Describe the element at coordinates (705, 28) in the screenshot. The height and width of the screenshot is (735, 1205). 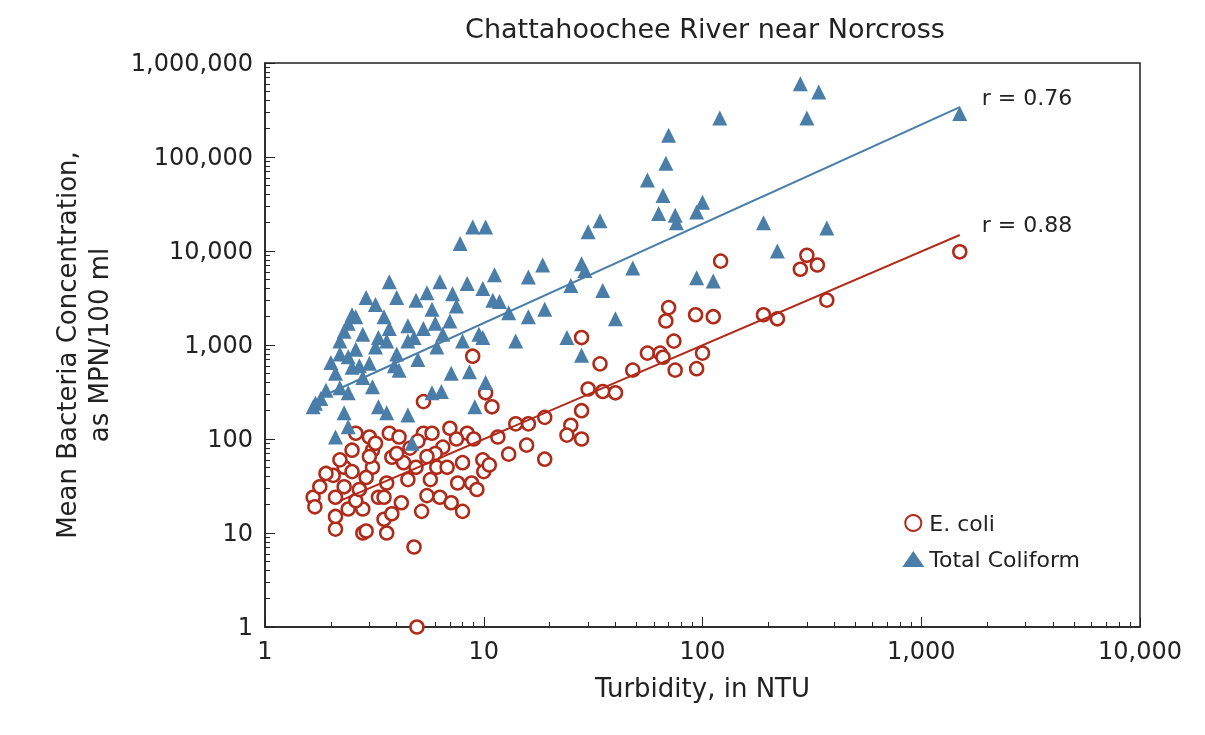
I see `chart-title: Chattahoochee River near Norcross` at that location.